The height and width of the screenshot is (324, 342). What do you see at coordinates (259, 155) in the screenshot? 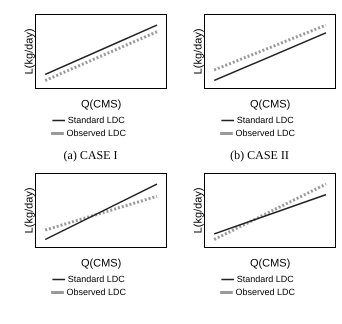
I see `text: (b) CASE II` at bounding box center [259, 155].